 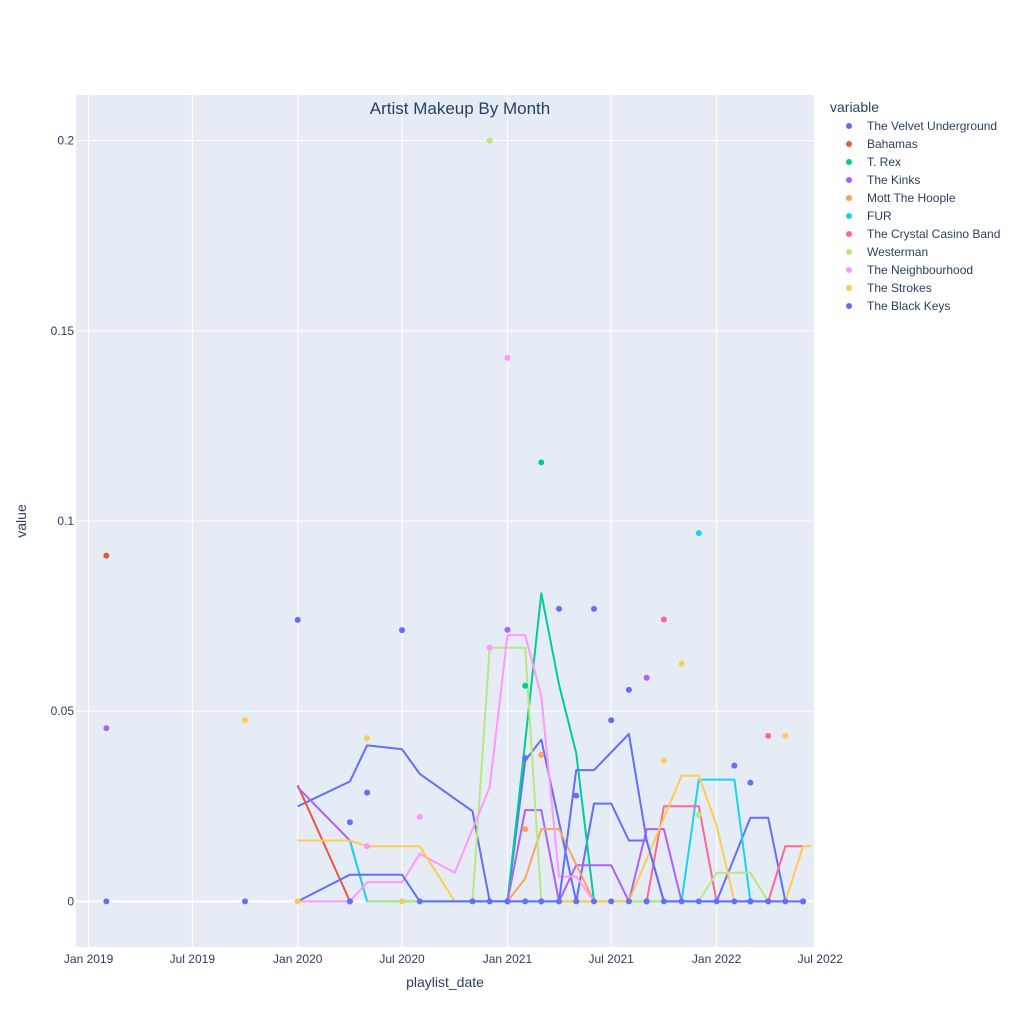 I want to click on y-tick-label: 0.1, so click(x=65, y=521).